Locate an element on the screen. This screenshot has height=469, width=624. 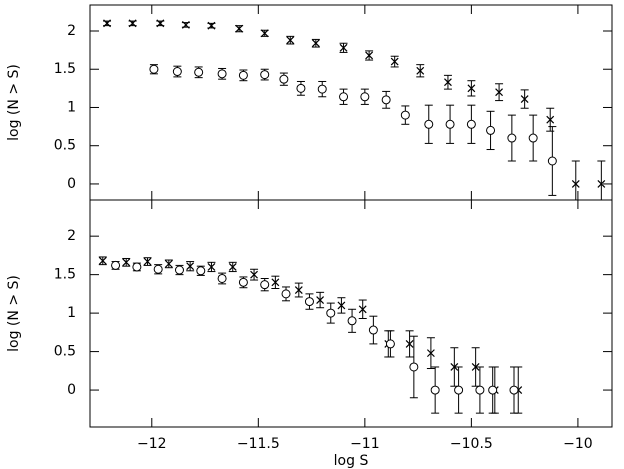
x-tick-label: −11 is located at coordinates (365, 444).